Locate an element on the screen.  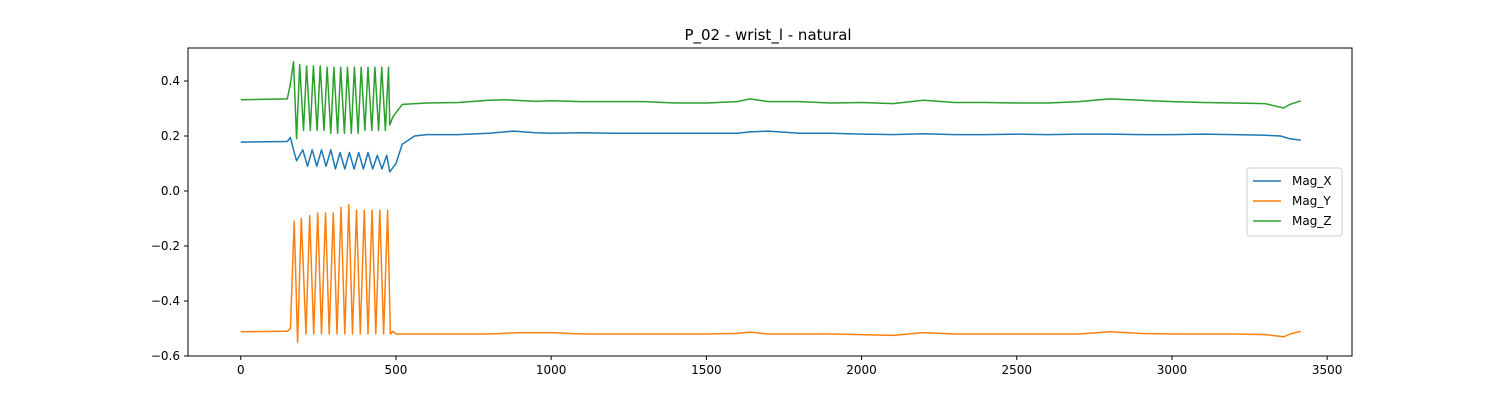
legend-label-mag-z: Mag_Z is located at coordinates (1312, 221).